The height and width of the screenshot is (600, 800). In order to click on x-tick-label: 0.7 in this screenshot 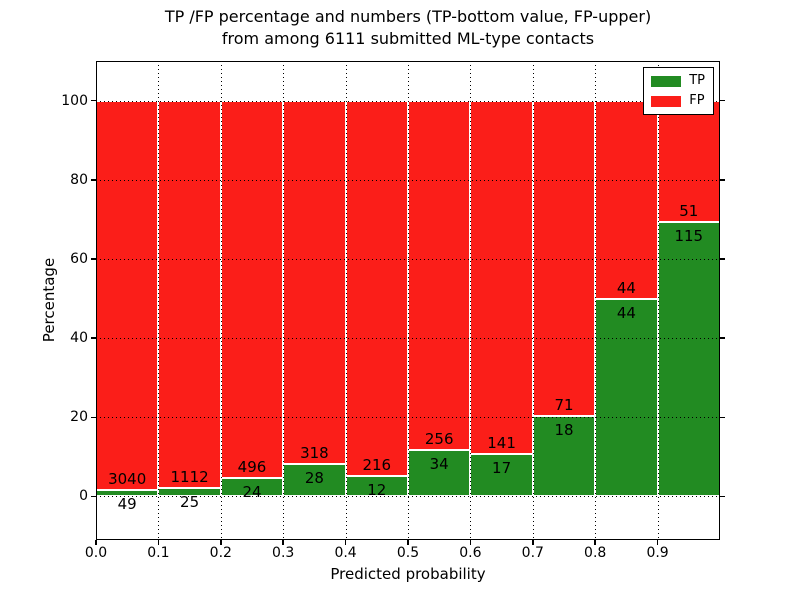, I will do `click(532, 553)`.